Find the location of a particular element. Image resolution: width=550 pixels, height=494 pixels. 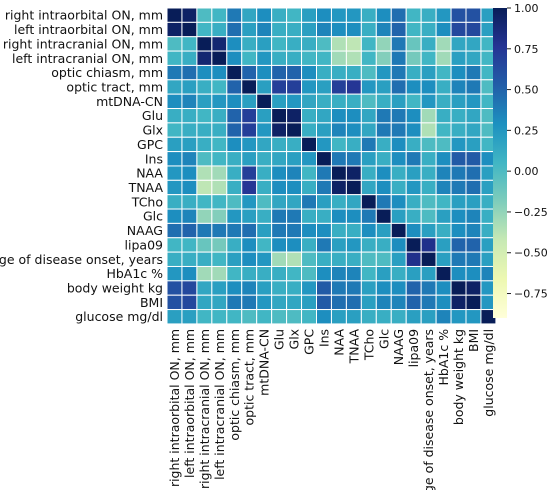

row-label-14: Glc is located at coordinates (153, 216).